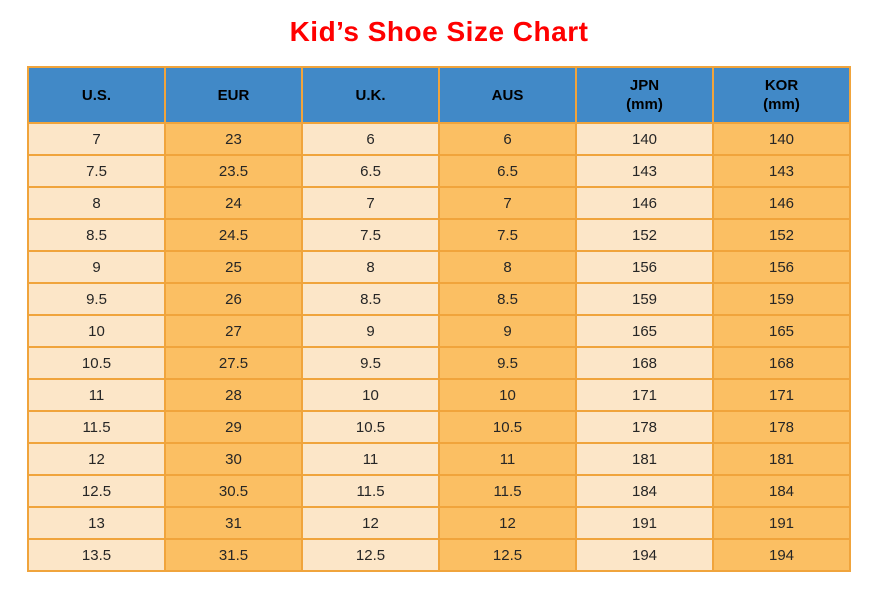 Image resolution: width=878 pixels, height=608 pixels. What do you see at coordinates (370, 363) in the screenshot?
I see `cell-uk: 9.5` at bounding box center [370, 363].